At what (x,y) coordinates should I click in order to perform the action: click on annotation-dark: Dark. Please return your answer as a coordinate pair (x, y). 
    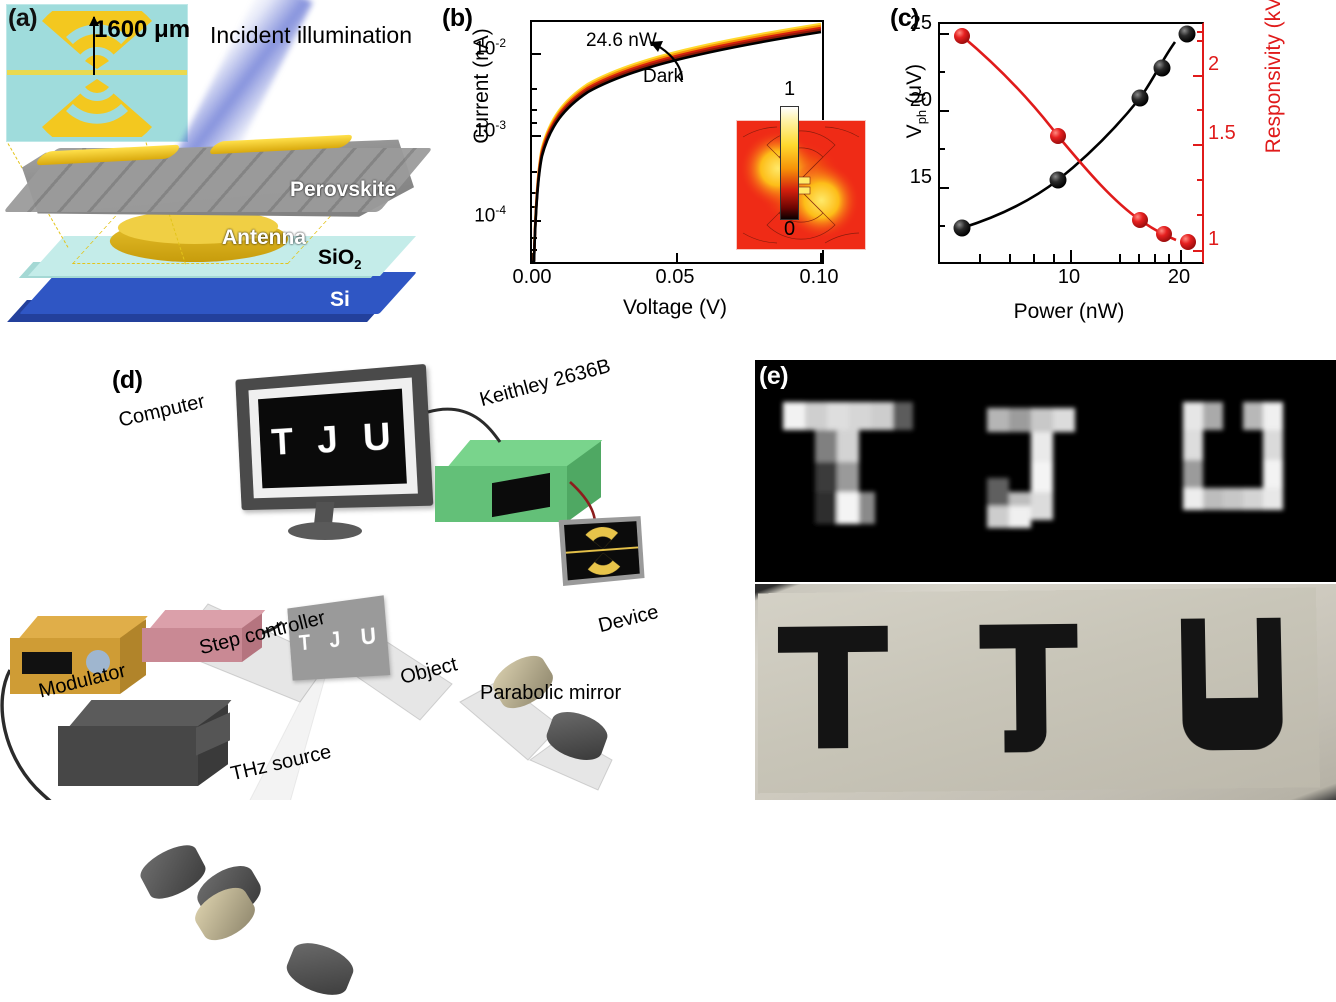
    Looking at the image, I should click on (663, 76).